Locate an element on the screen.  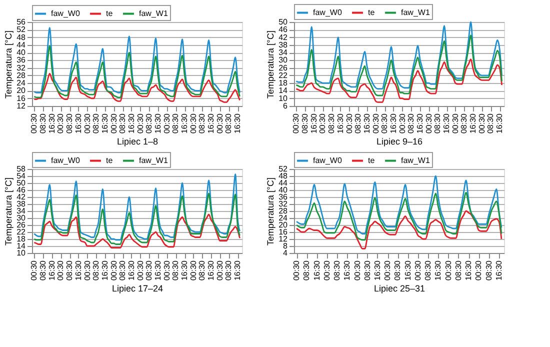
y-tick-label: 38 is located at coordinates (21, 204).